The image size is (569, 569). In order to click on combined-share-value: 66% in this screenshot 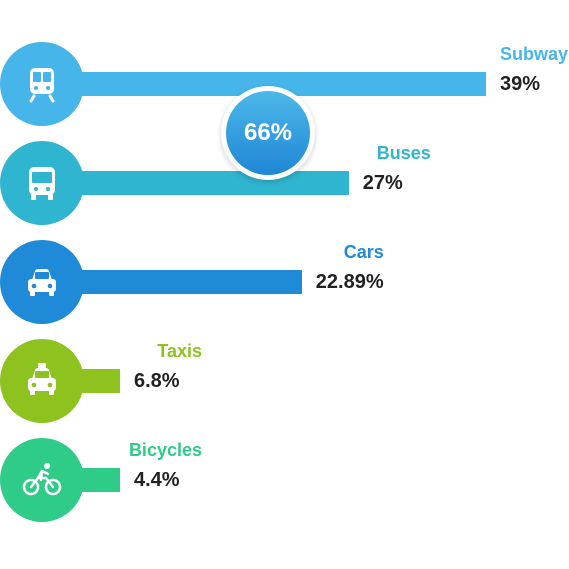, I will do `click(268, 133)`.